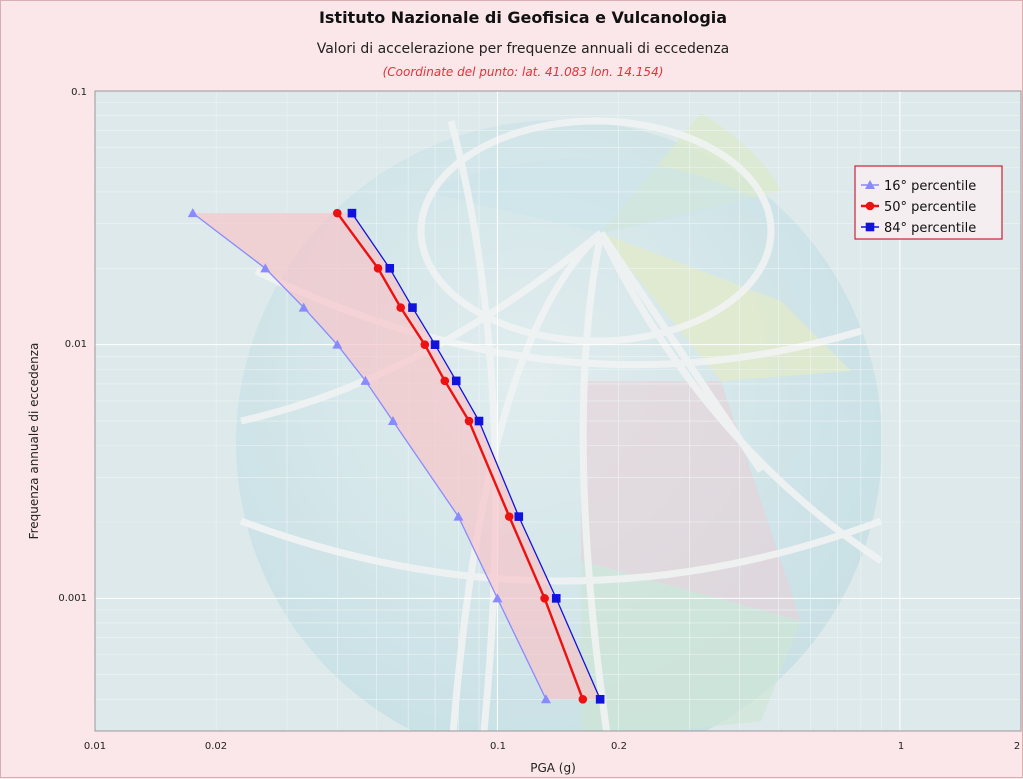 The width and height of the screenshot is (1023, 779). I want to click on legend-item: 16° percentile, so click(918, 186).